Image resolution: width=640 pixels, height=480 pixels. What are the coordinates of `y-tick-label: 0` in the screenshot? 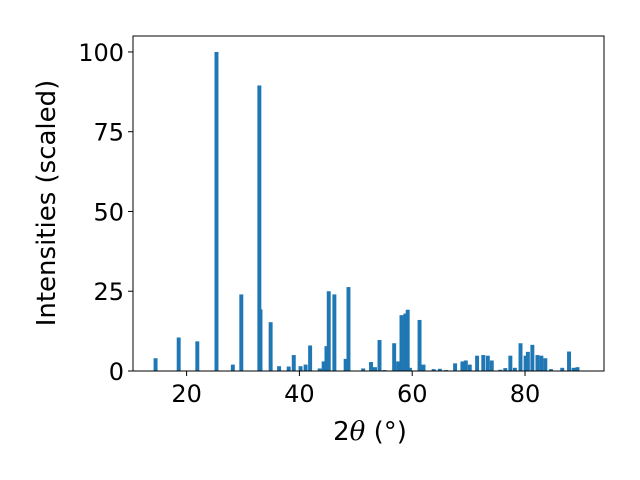 It's located at (116, 372).